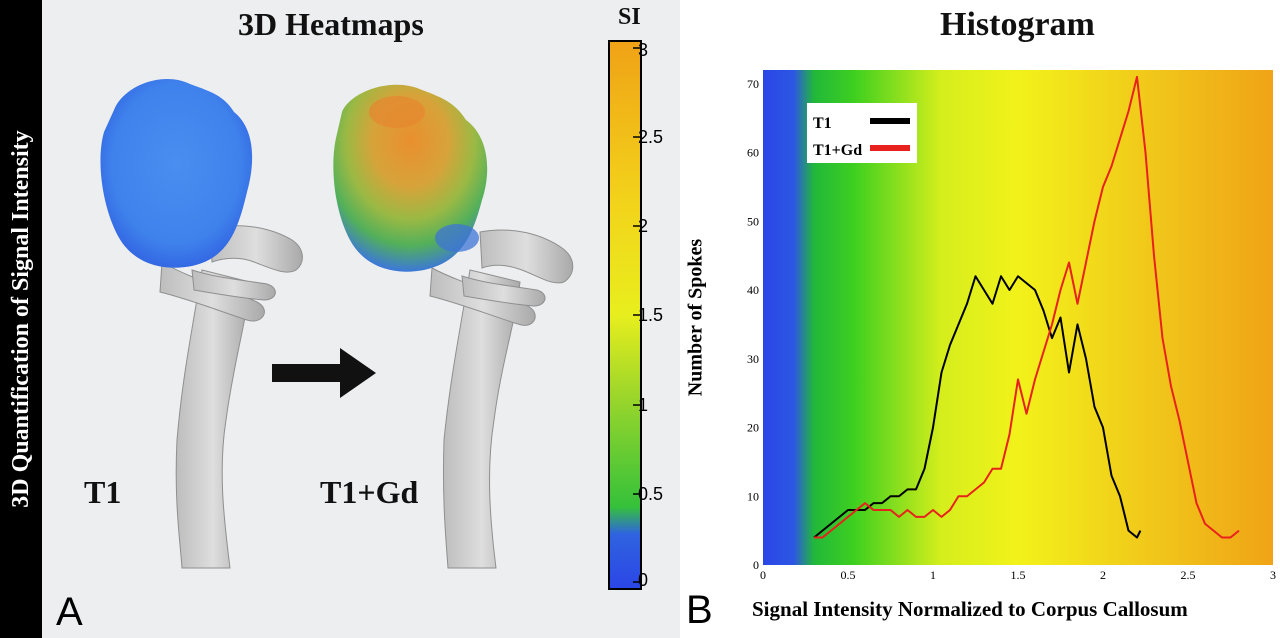  I want to click on aneurysm-t1, so click(176, 173).